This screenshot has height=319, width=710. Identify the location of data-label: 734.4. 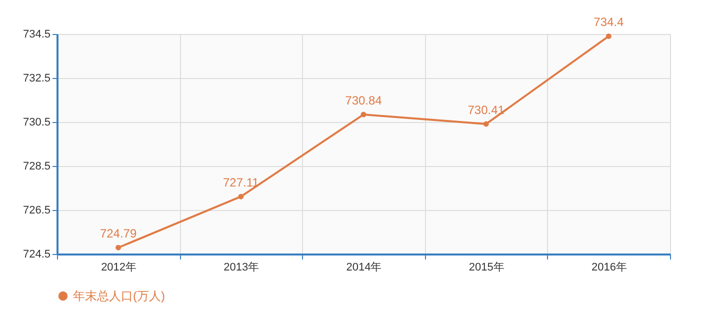
(609, 22).